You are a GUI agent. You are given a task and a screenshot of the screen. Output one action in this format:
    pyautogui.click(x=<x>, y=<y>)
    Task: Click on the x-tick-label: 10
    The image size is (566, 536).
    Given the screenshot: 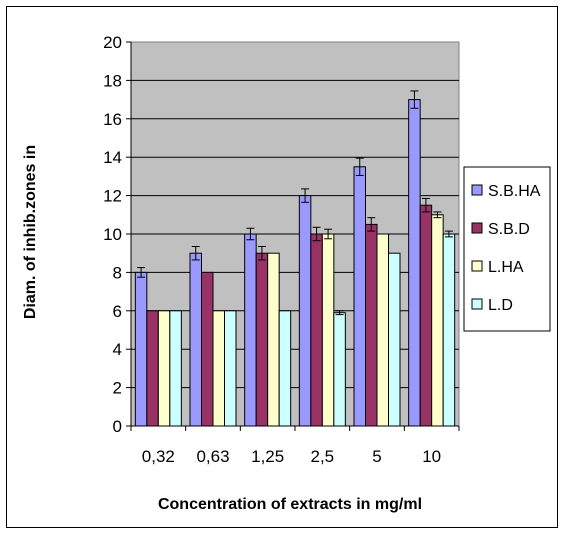 What is the action you would take?
    pyautogui.click(x=431, y=456)
    